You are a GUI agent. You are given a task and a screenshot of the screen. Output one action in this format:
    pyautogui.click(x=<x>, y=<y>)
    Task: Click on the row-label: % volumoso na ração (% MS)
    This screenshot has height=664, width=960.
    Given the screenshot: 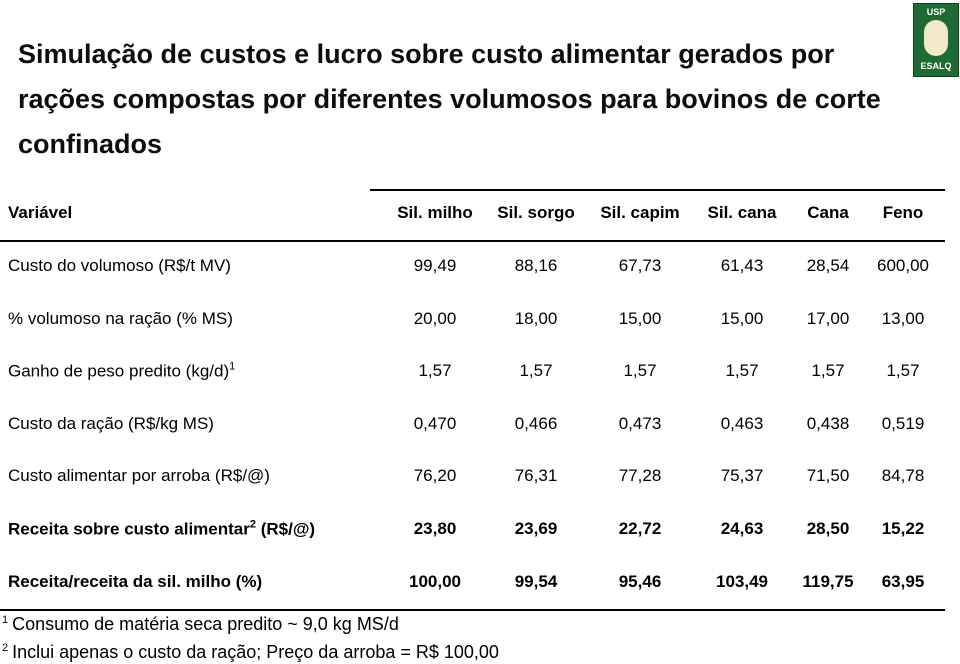 What is the action you would take?
    pyautogui.click(x=120, y=319)
    